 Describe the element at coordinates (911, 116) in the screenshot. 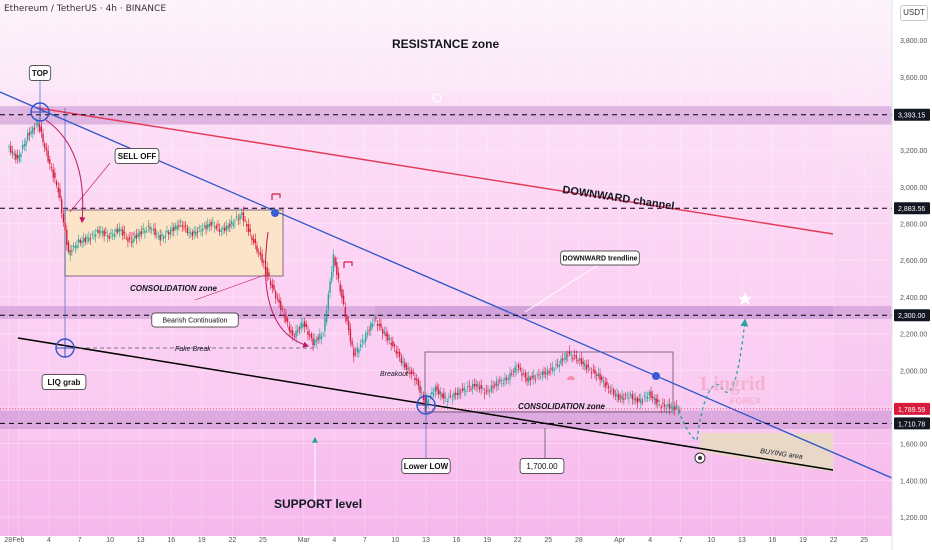

I see `price-label-0: 3,393.15` at that location.